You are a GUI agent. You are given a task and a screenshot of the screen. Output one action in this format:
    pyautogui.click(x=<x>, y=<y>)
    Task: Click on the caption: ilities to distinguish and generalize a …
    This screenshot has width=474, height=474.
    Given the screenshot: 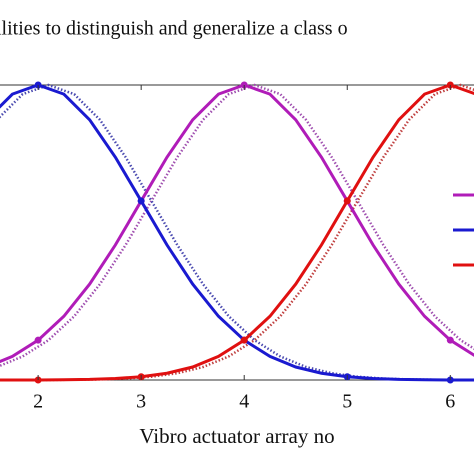 What is the action you would take?
    pyautogui.click(x=174, y=29)
    